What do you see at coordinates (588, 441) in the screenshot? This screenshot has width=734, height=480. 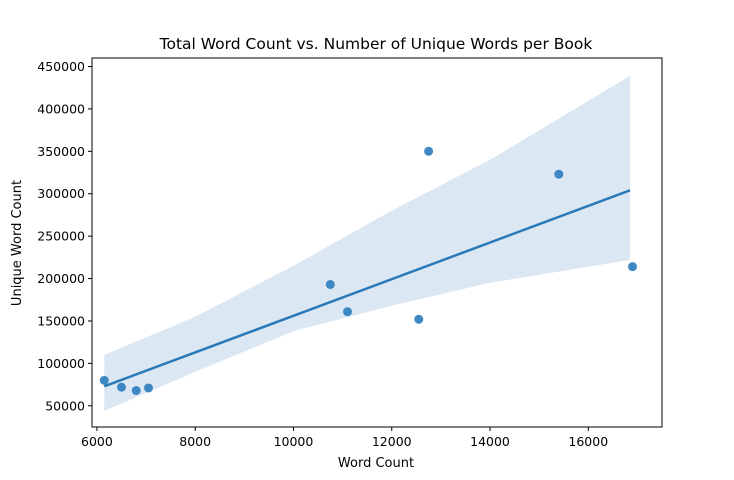 I see `x-tick-label: 16000` at bounding box center [588, 441].